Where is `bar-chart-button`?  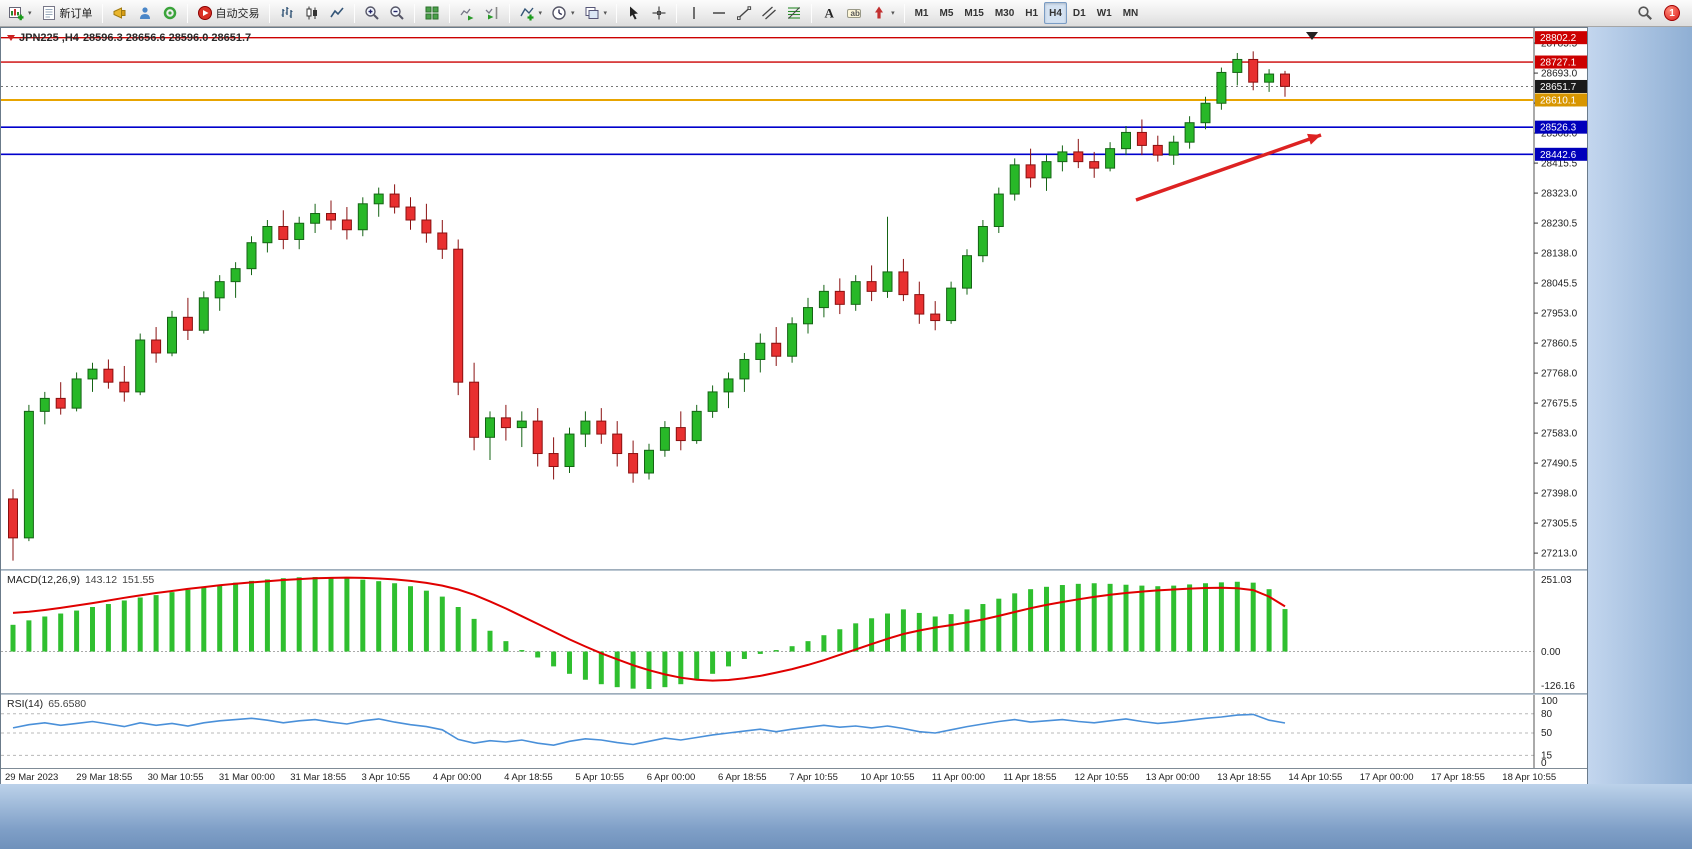 bar-chart-button is located at coordinates (287, 13).